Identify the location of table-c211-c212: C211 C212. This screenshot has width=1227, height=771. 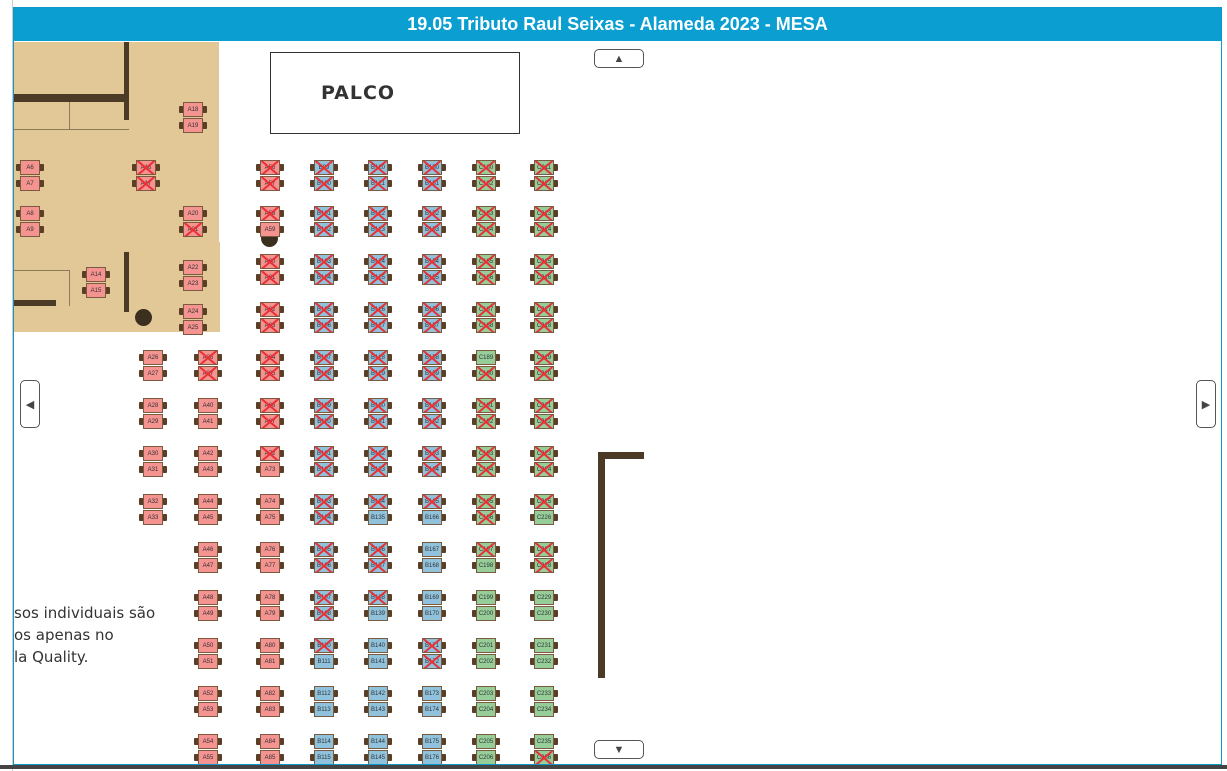
(544, 176).